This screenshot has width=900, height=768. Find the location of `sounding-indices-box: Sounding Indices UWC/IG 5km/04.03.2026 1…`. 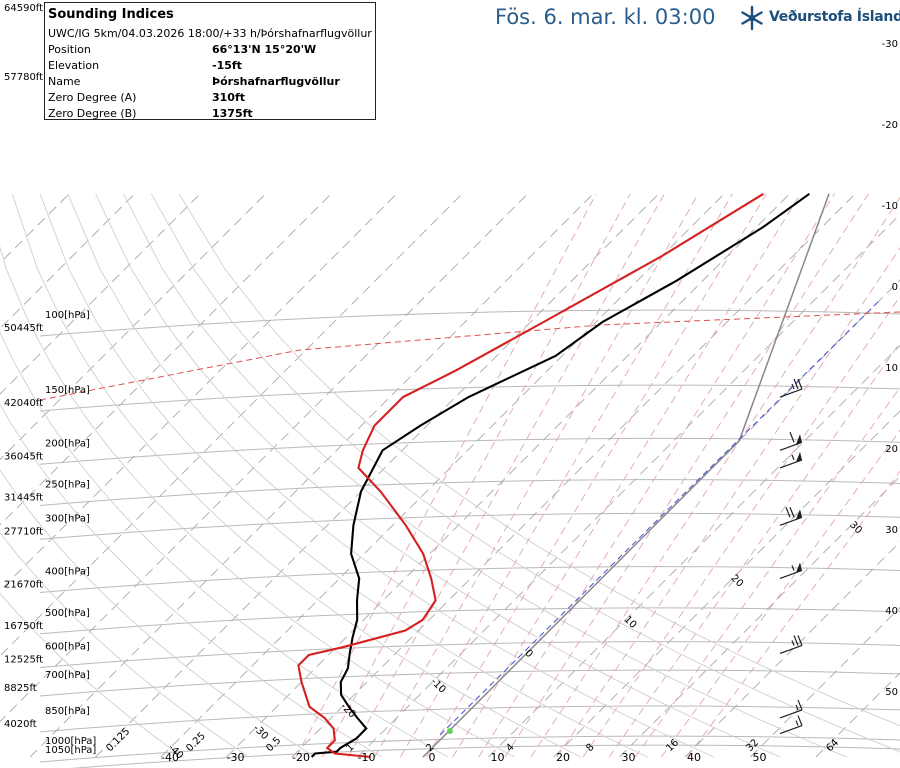

sounding-indices-box: Sounding Indices UWC/IG 5km/04.03.2026 1… is located at coordinates (210, 61).